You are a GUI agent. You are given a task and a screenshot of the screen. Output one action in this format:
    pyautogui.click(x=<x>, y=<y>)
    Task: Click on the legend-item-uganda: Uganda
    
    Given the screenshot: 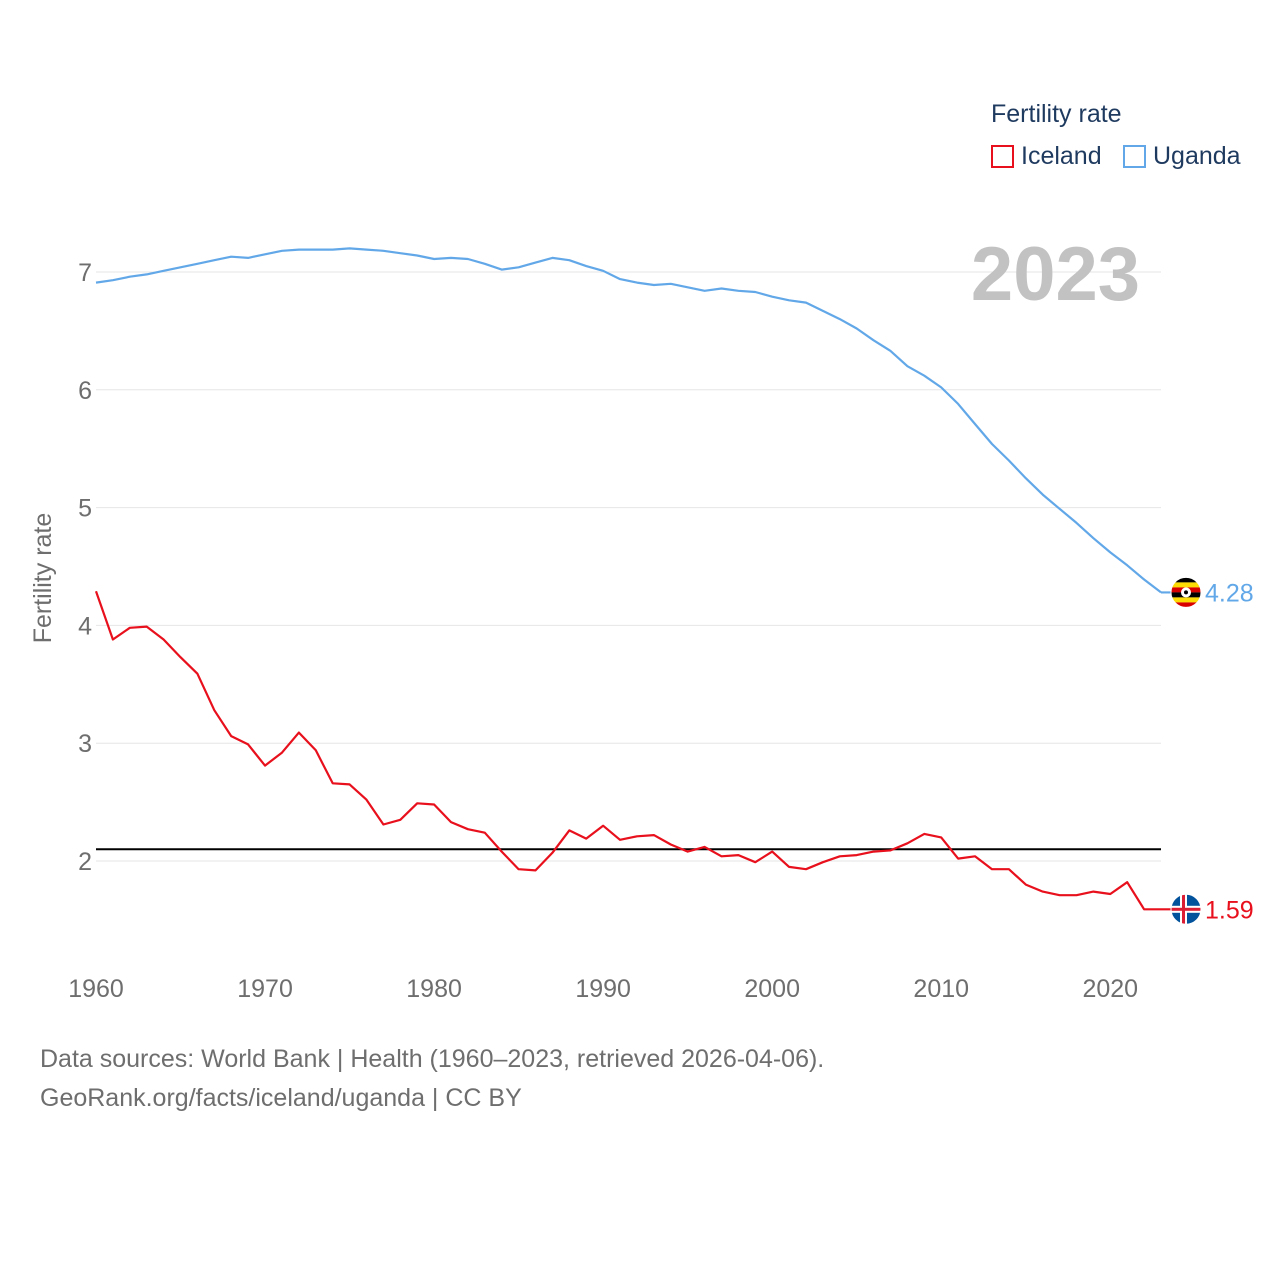 What is the action you would take?
    pyautogui.click(x=1182, y=156)
    